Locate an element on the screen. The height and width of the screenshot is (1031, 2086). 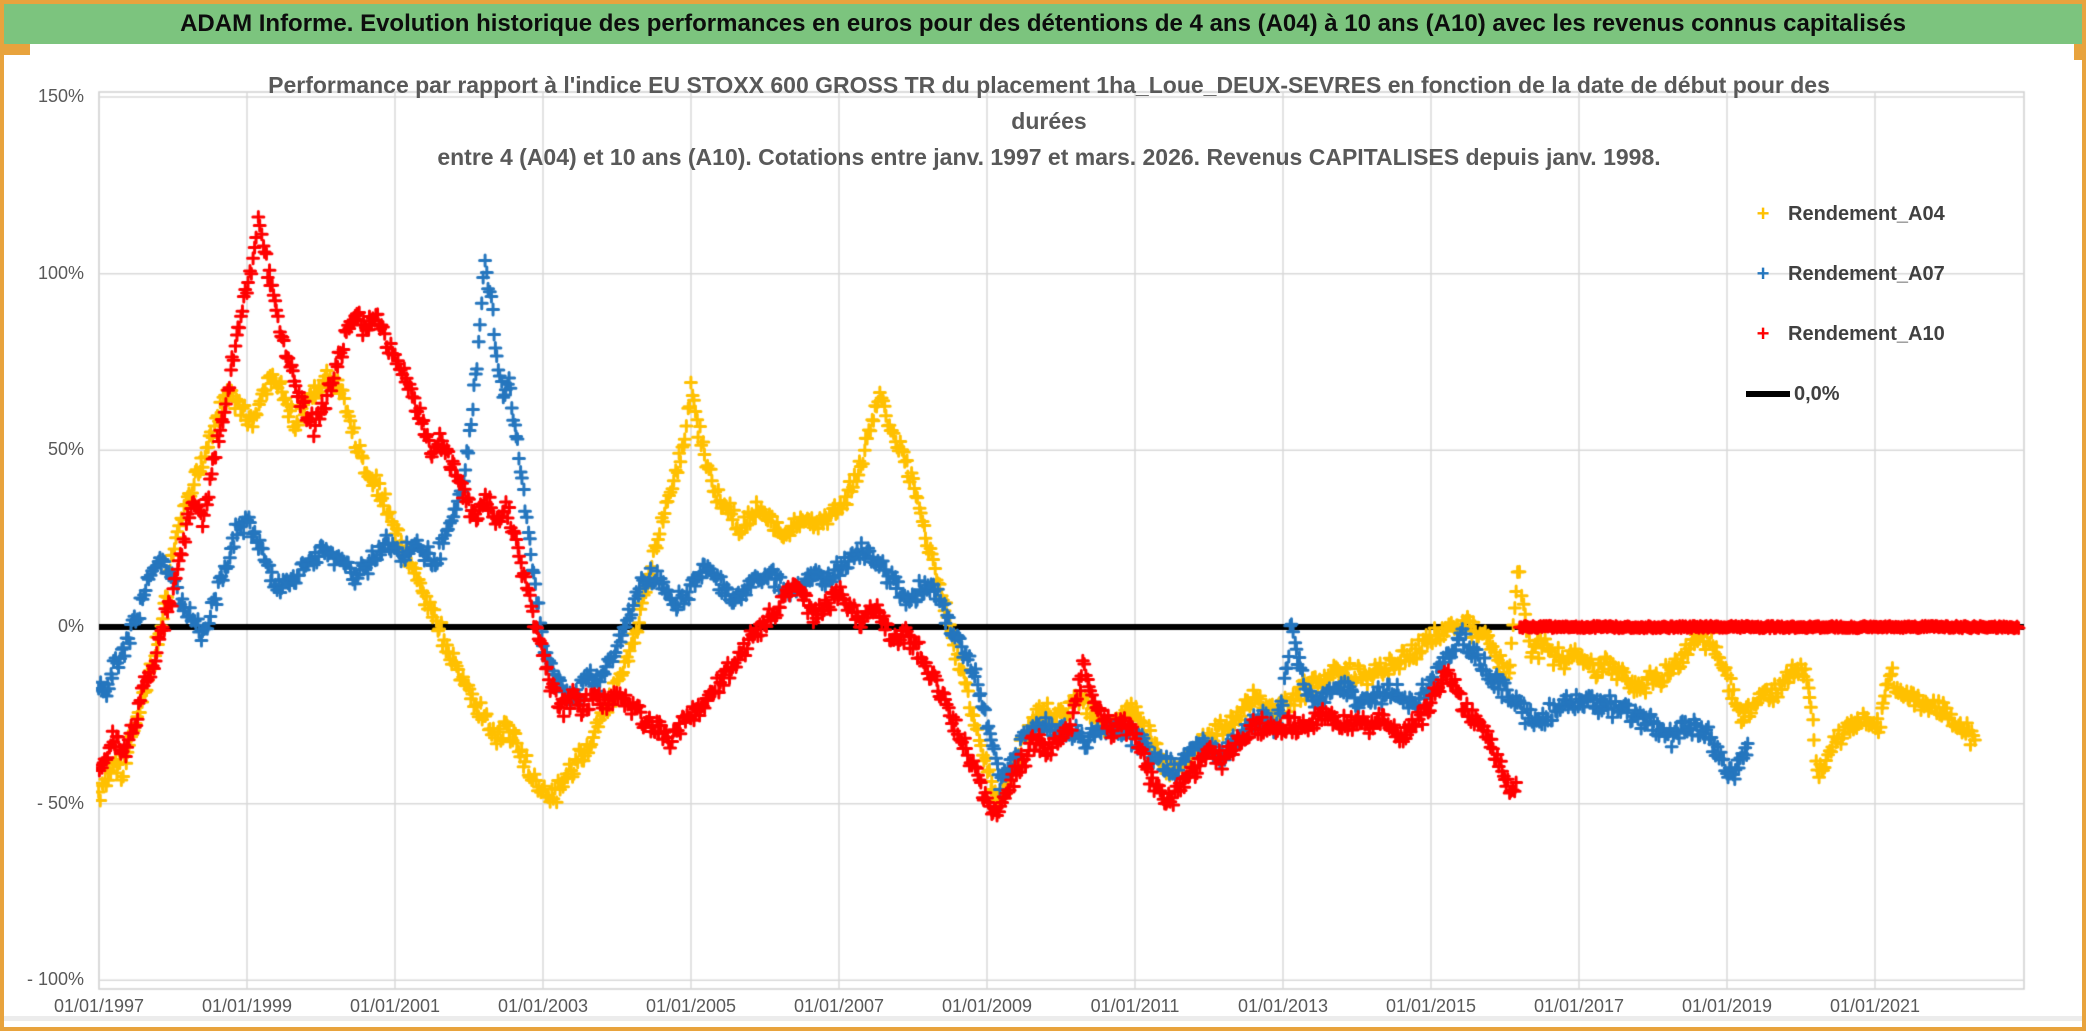
y-axis-tick-label: - 50% is located at coordinates (60, 802).